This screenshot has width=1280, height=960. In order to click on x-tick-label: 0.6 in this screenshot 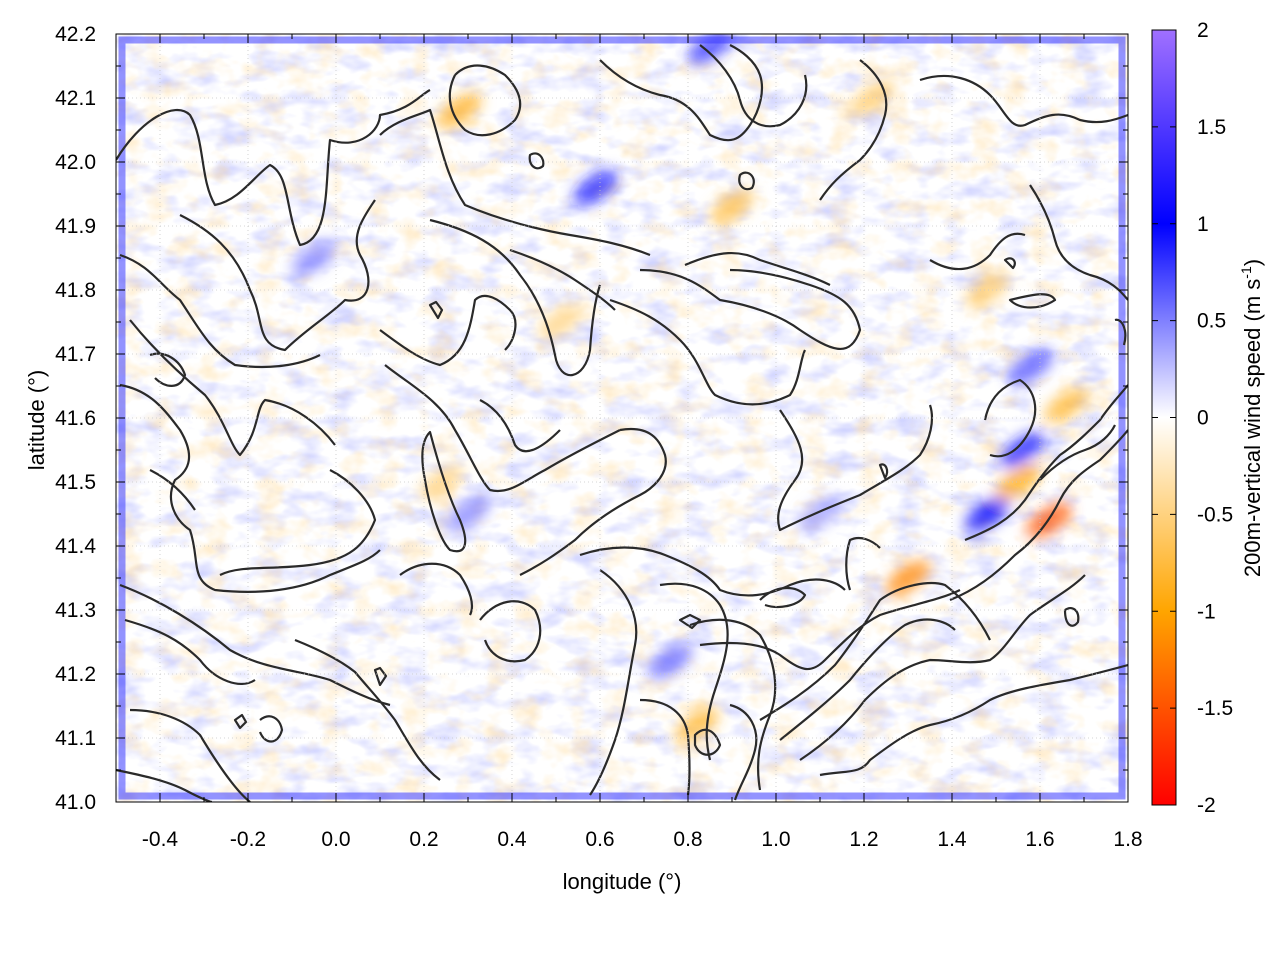, I will do `click(599, 839)`.